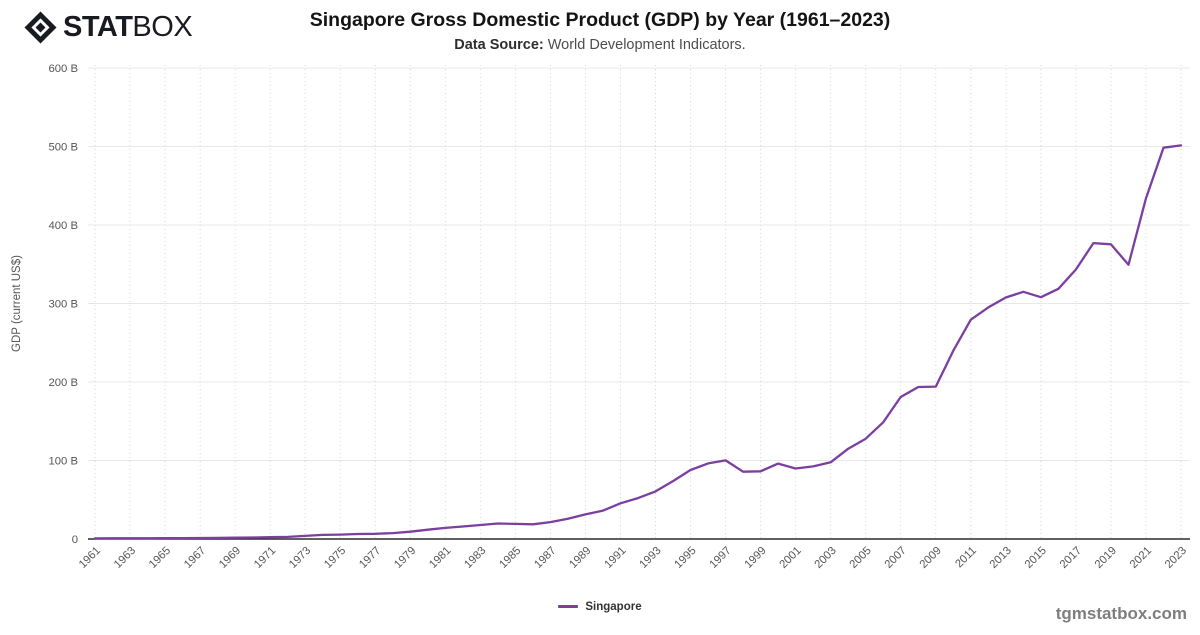 This screenshot has height=635, width=1200. I want to click on x-tick-label: 1973, so click(300, 558).